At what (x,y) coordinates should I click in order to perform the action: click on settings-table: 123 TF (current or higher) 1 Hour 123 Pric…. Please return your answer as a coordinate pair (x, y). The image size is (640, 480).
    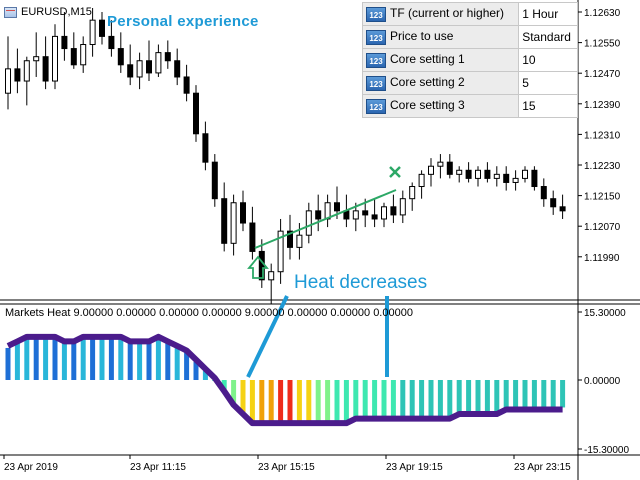
    Looking at the image, I should click on (469, 60).